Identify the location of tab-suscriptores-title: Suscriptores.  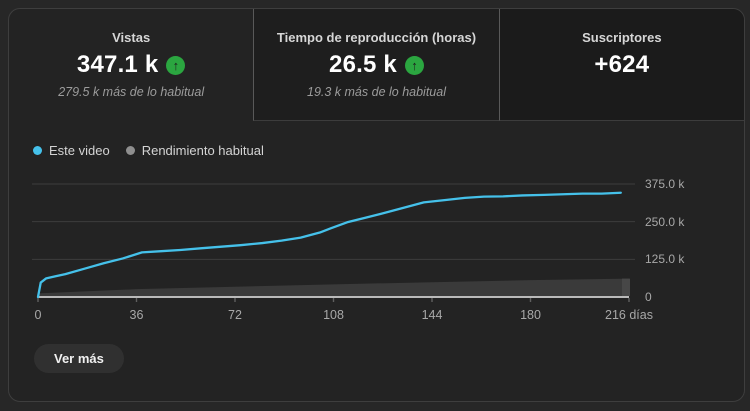
(622, 37).